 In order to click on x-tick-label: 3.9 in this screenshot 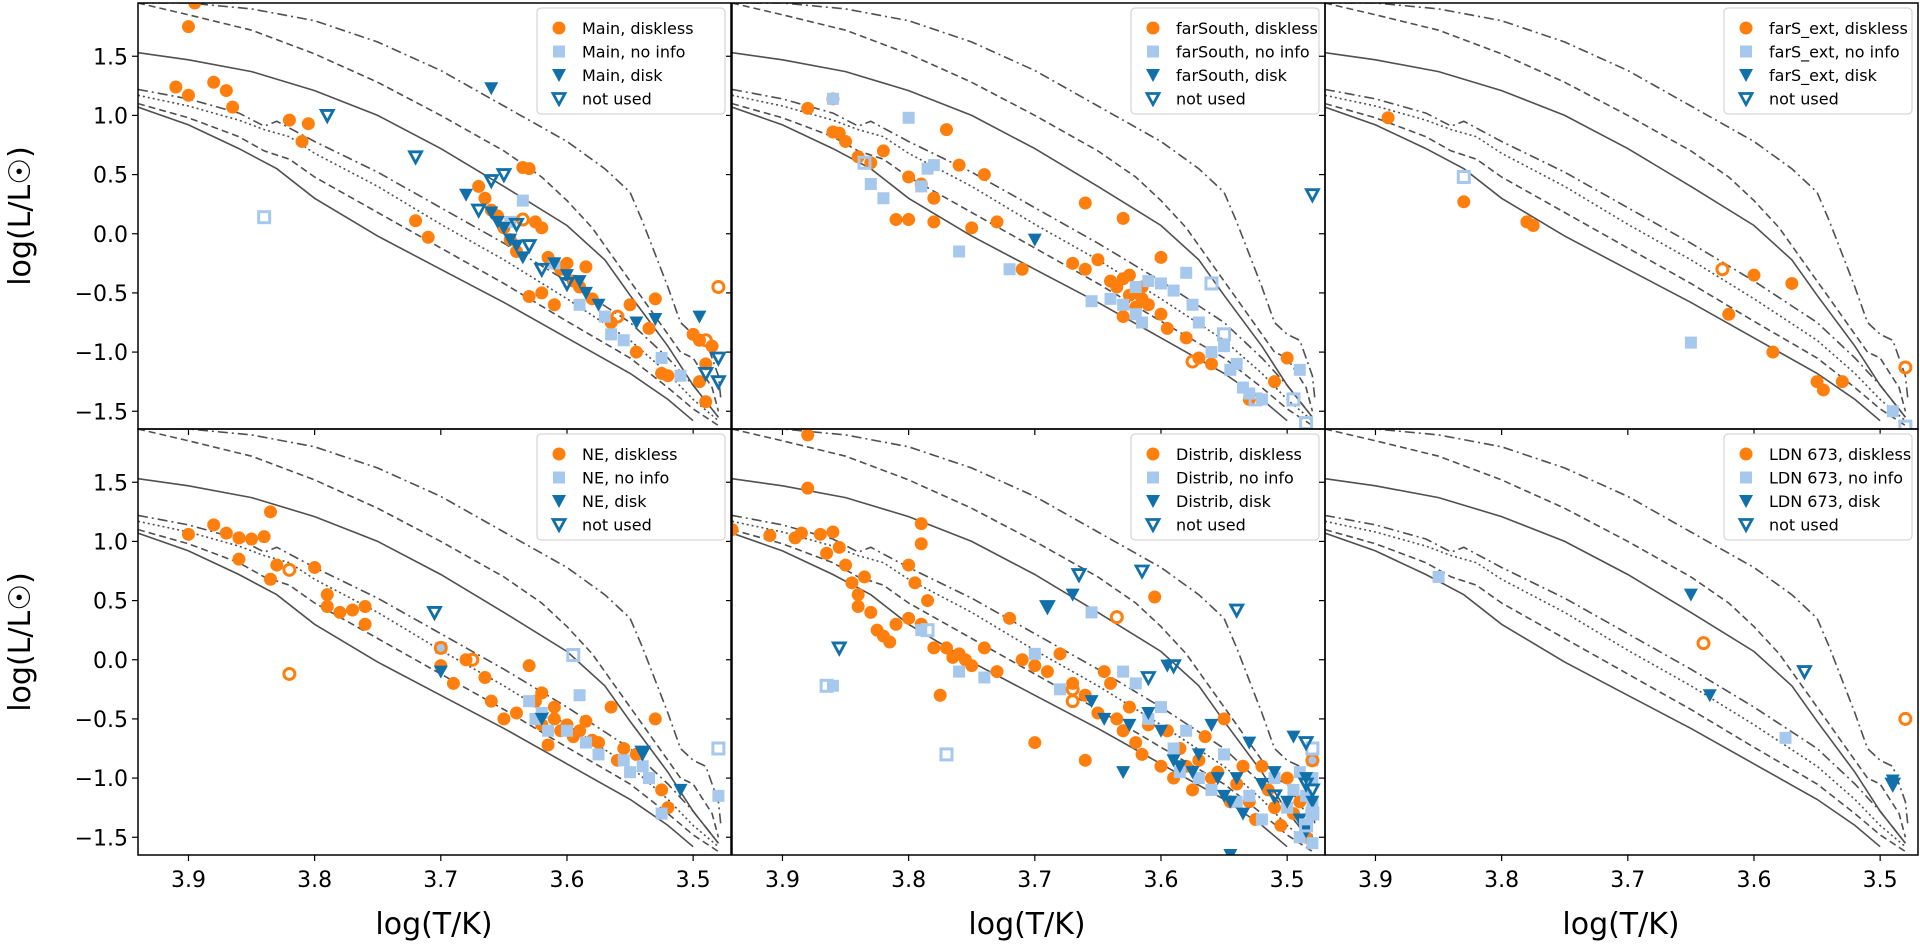, I will do `click(188, 880)`.